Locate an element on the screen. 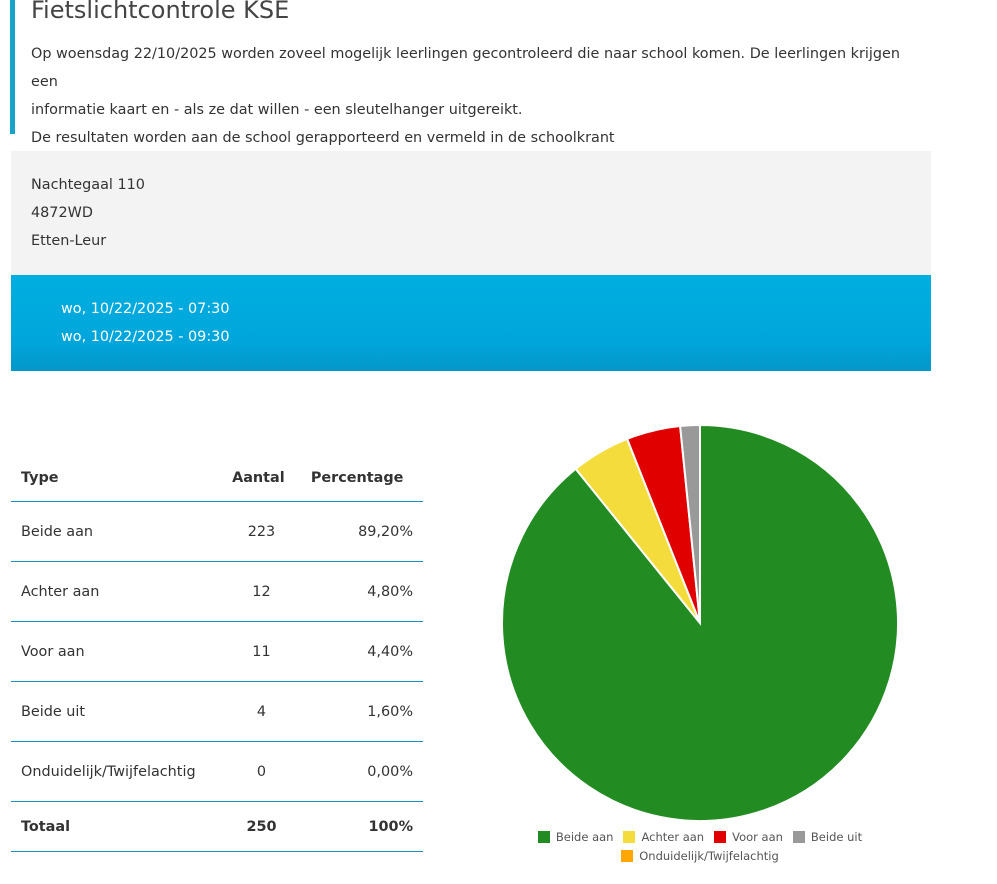  table-row: Beide aan 223 89,20% is located at coordinates (217, 531).